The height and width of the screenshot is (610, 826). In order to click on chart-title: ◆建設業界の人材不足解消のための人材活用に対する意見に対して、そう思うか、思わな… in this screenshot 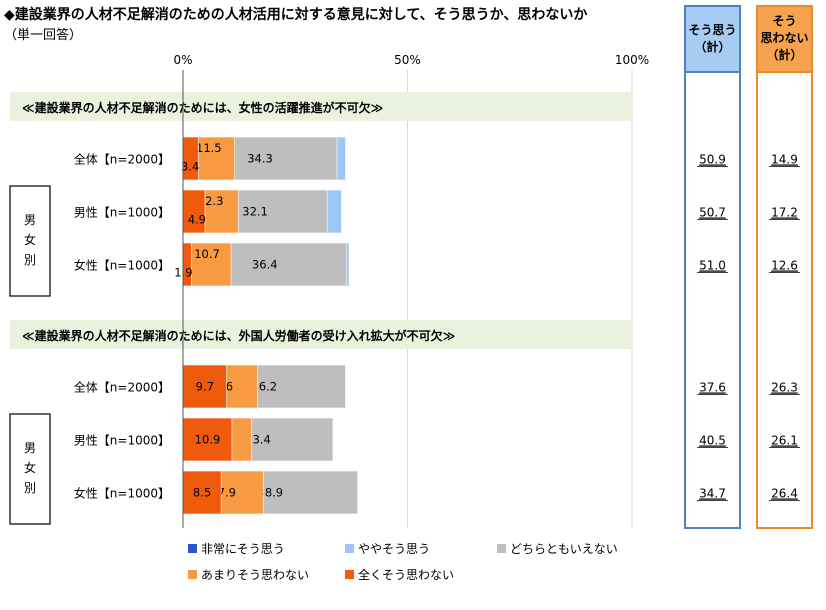, I will do `click(296, 15)`.